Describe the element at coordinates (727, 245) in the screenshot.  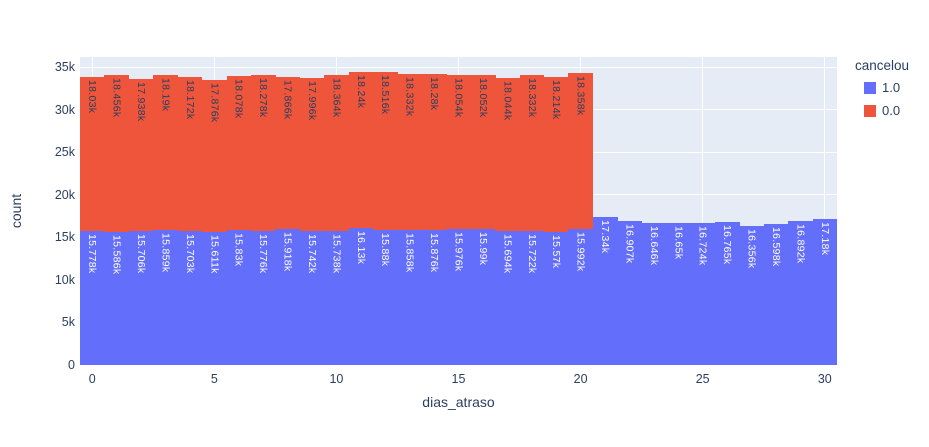
I see `bar-value-label: 16.765k` at that location.